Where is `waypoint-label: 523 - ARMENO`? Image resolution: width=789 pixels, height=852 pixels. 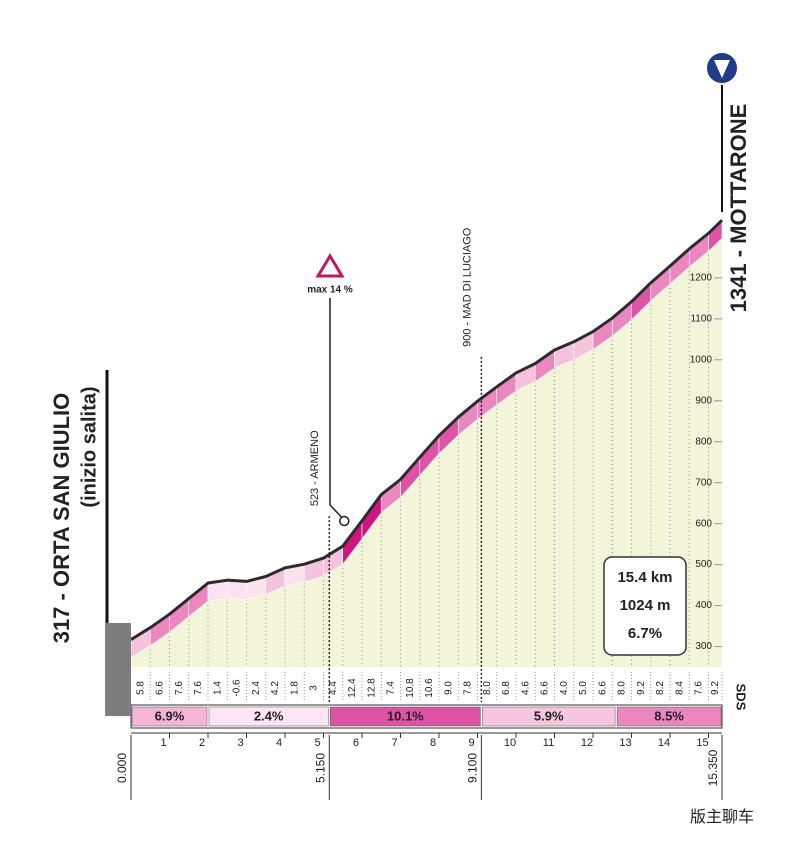
waypoint-label: 523 - ARMENO is located at coordinates (315, 468).